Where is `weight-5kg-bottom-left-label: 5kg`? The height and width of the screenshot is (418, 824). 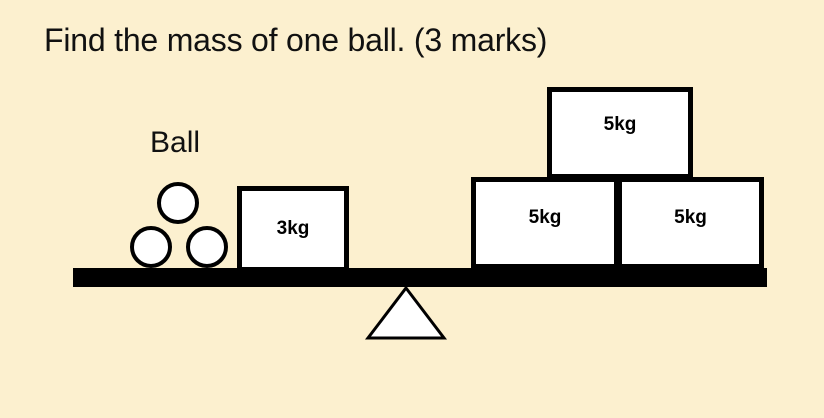
weight-5kg-bottom-left-label: 5kg is located at coordinates (545, 217).